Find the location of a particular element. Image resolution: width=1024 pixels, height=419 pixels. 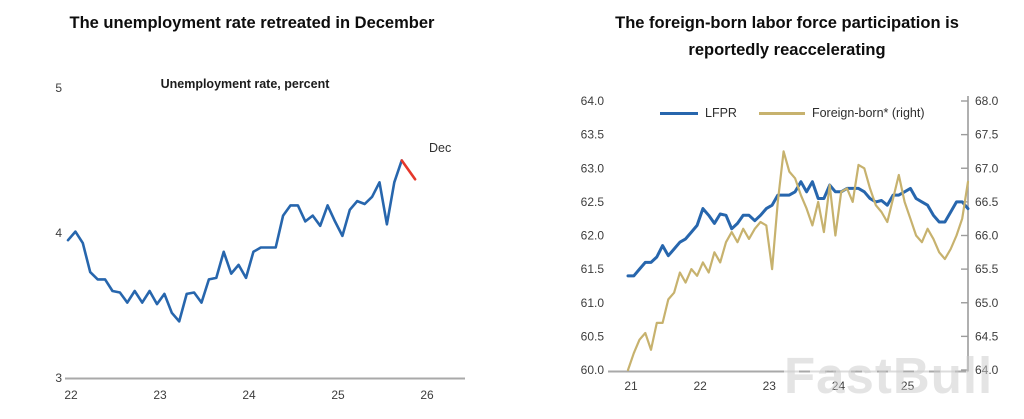

left-y-tick-label: 60.5 is located at coordinates (593, 336).